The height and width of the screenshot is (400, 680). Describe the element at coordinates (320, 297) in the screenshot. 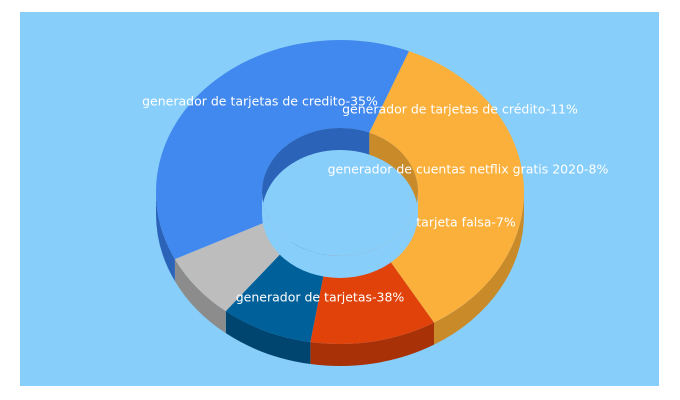

I see `slice-label-4: generador de tarjetas-38%` at that location.